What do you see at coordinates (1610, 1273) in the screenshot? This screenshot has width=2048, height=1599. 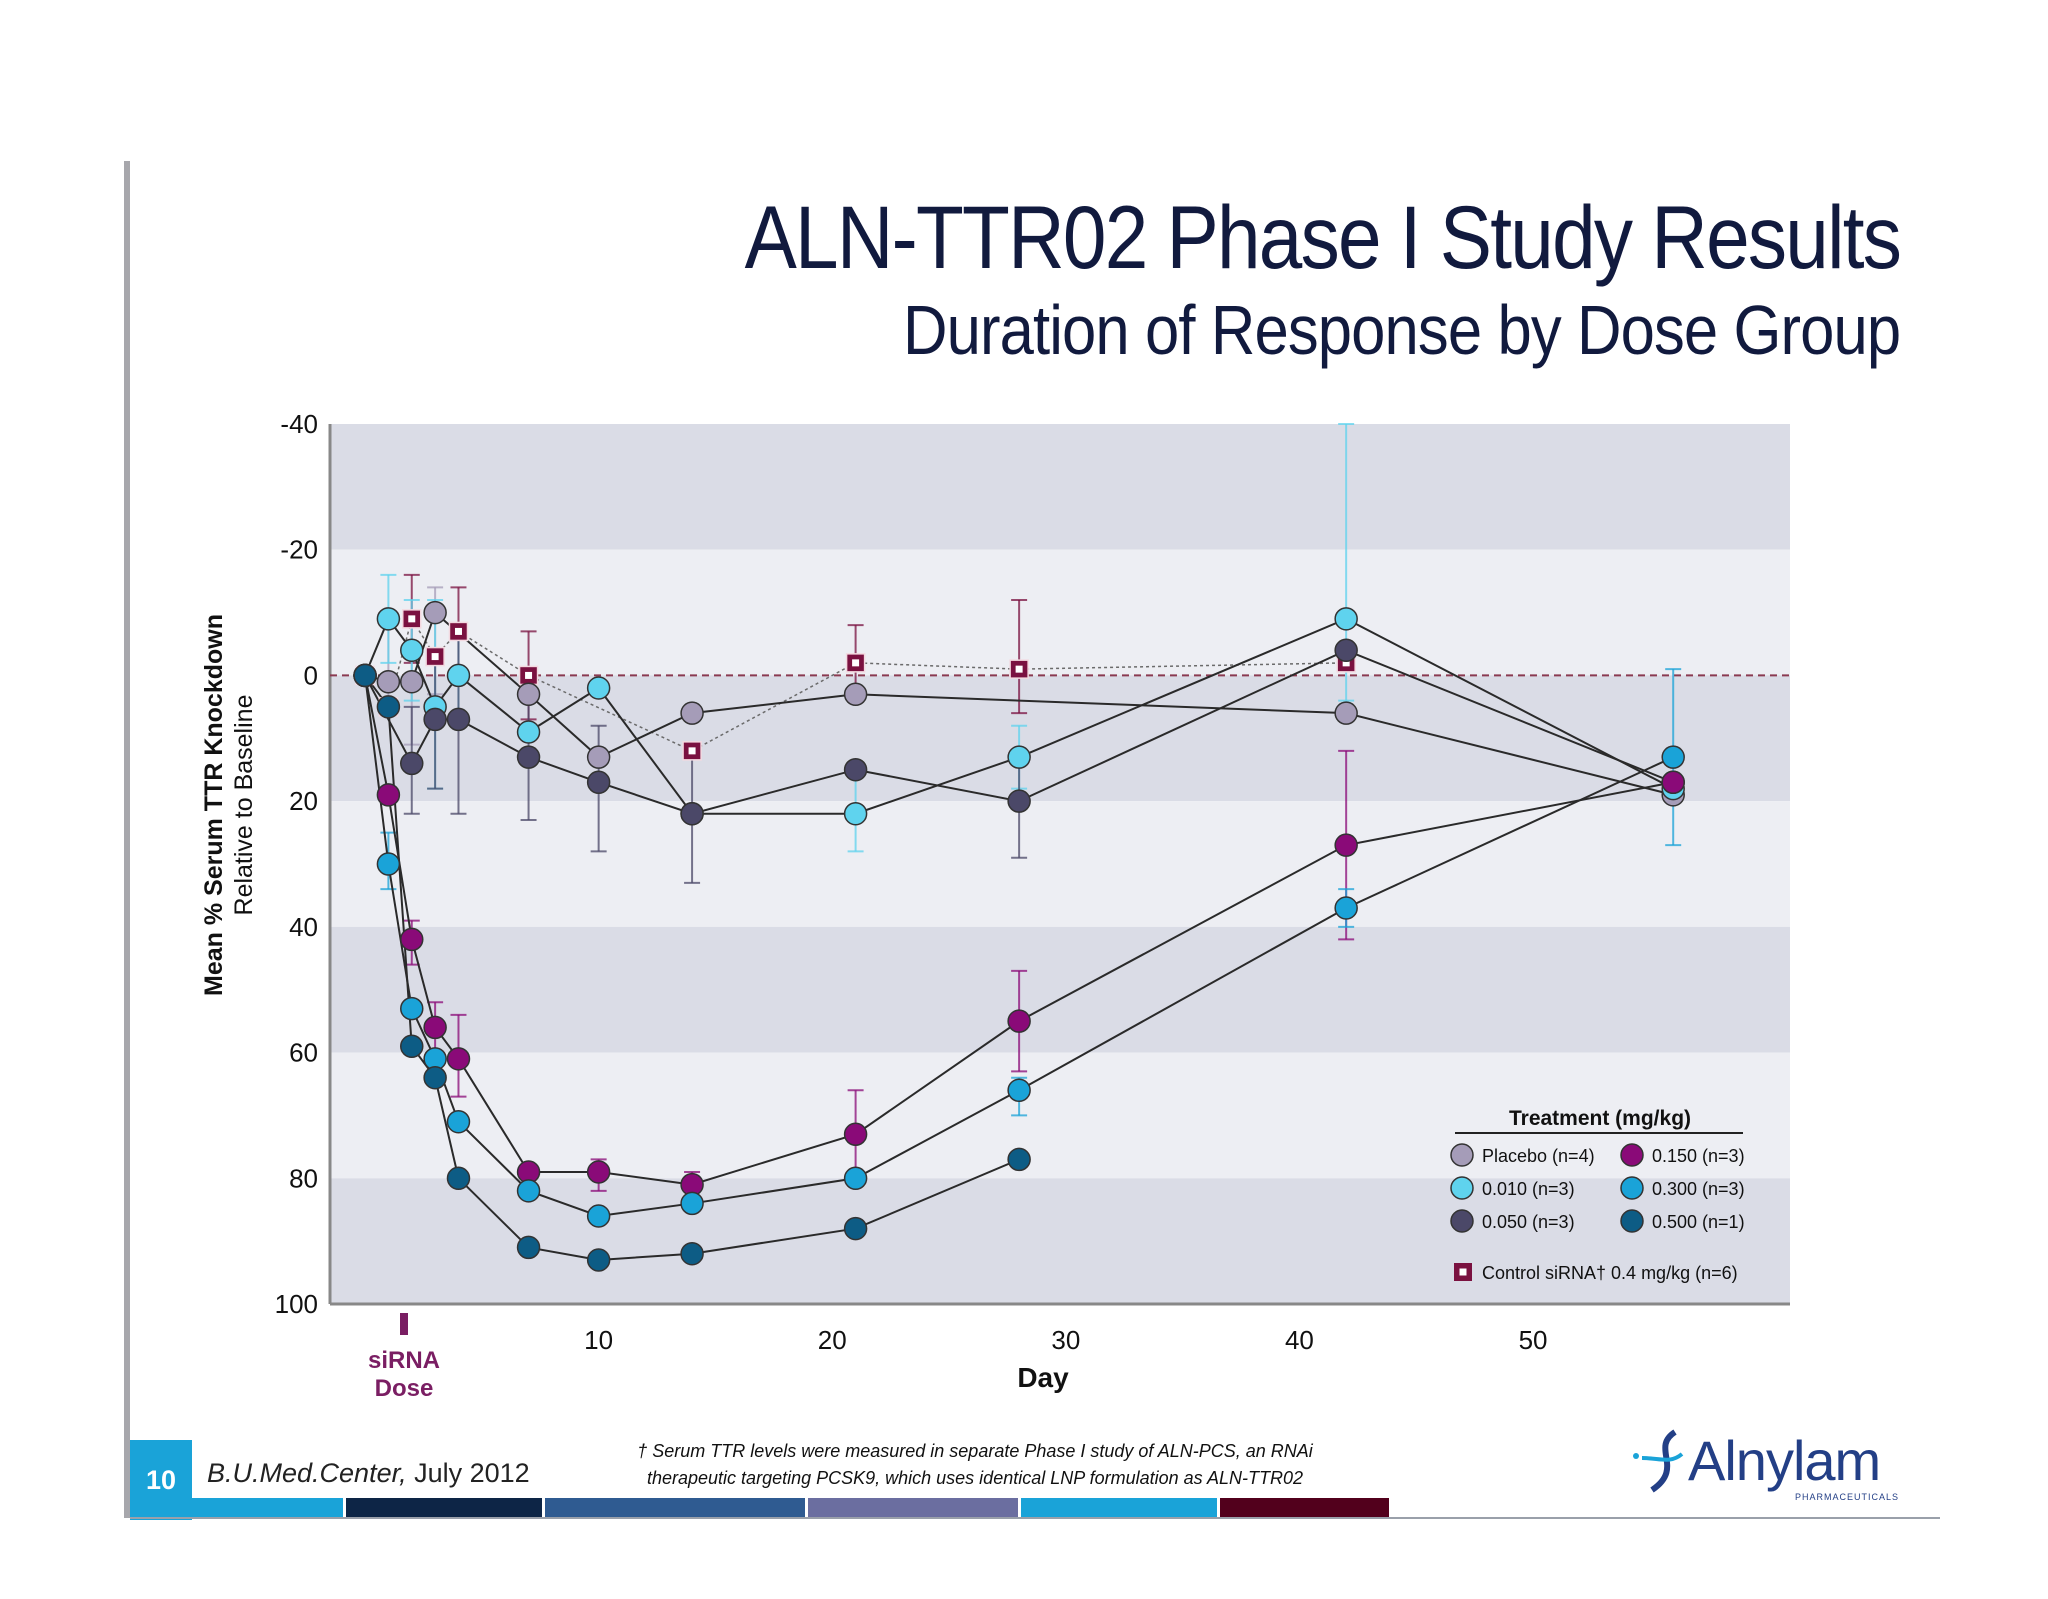 I see `legend-label: Control siRNA† 0.4 mg/kg (n=6)` at bounding box center [1610, 1273].